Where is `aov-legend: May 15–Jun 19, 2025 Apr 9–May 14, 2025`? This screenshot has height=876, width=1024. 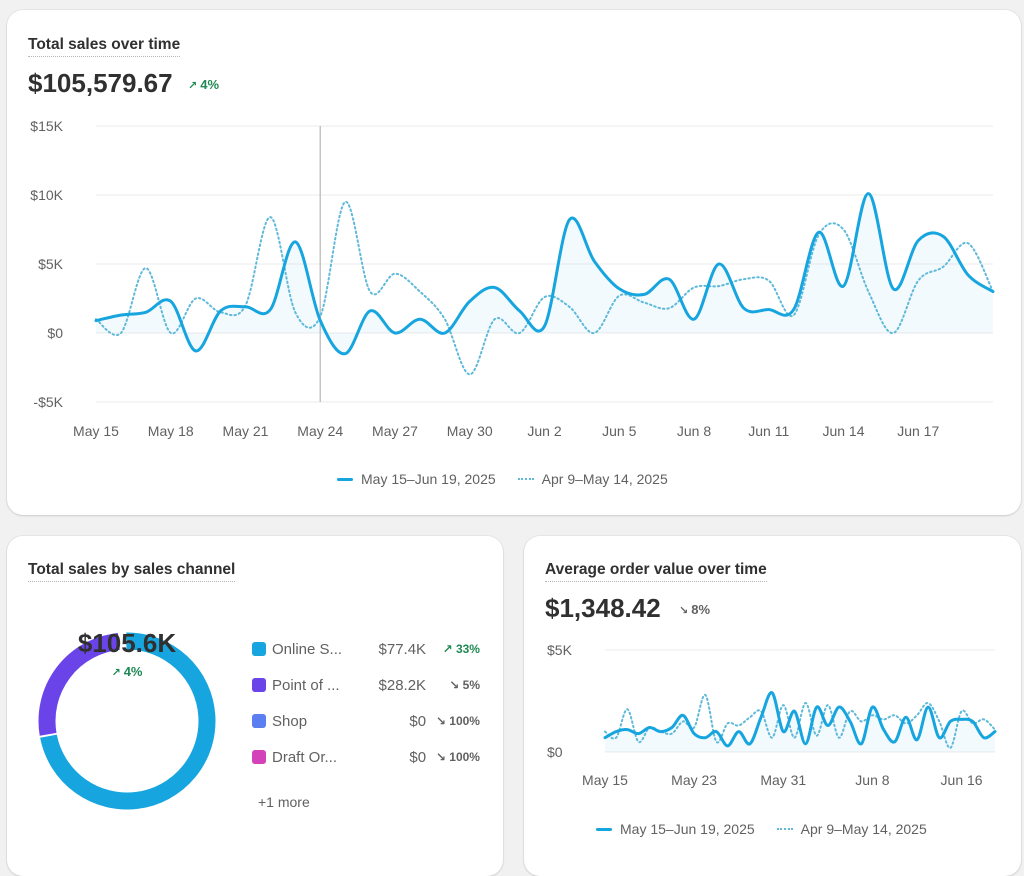
aov-legend: May 15–Jun 19, 2025 Apr 9–May 14, 2025 is located at coordinates (772, 829).